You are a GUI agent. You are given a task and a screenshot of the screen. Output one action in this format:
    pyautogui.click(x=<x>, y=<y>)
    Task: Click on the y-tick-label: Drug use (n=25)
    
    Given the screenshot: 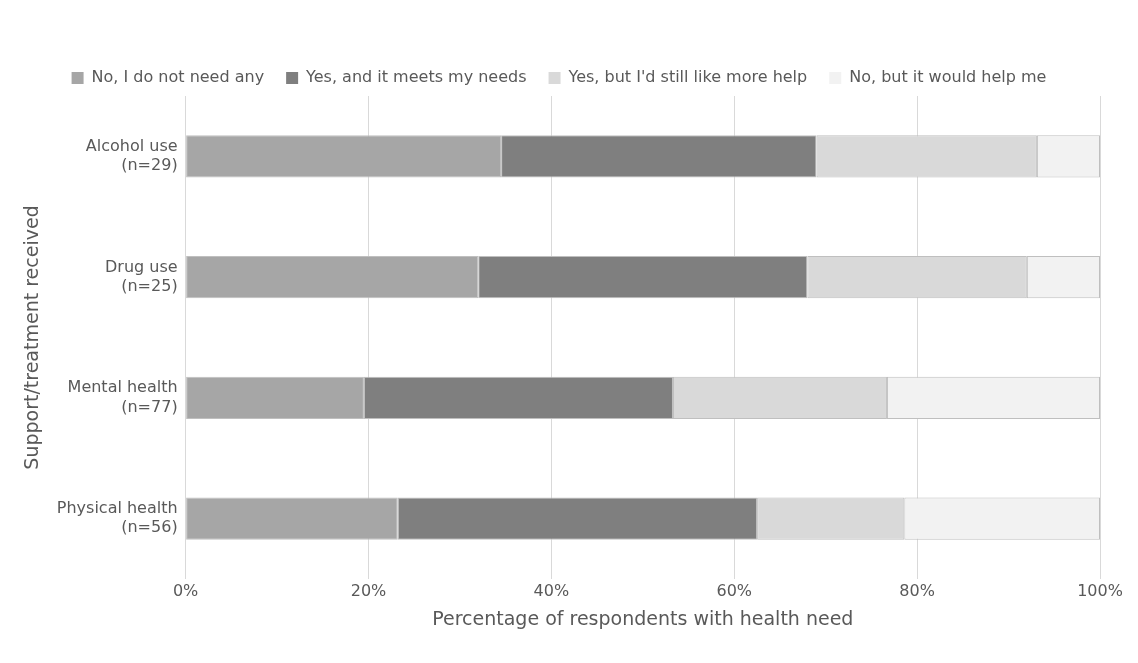 What is the action you would take?
    pyautogui.click(x=141, y=275)
    